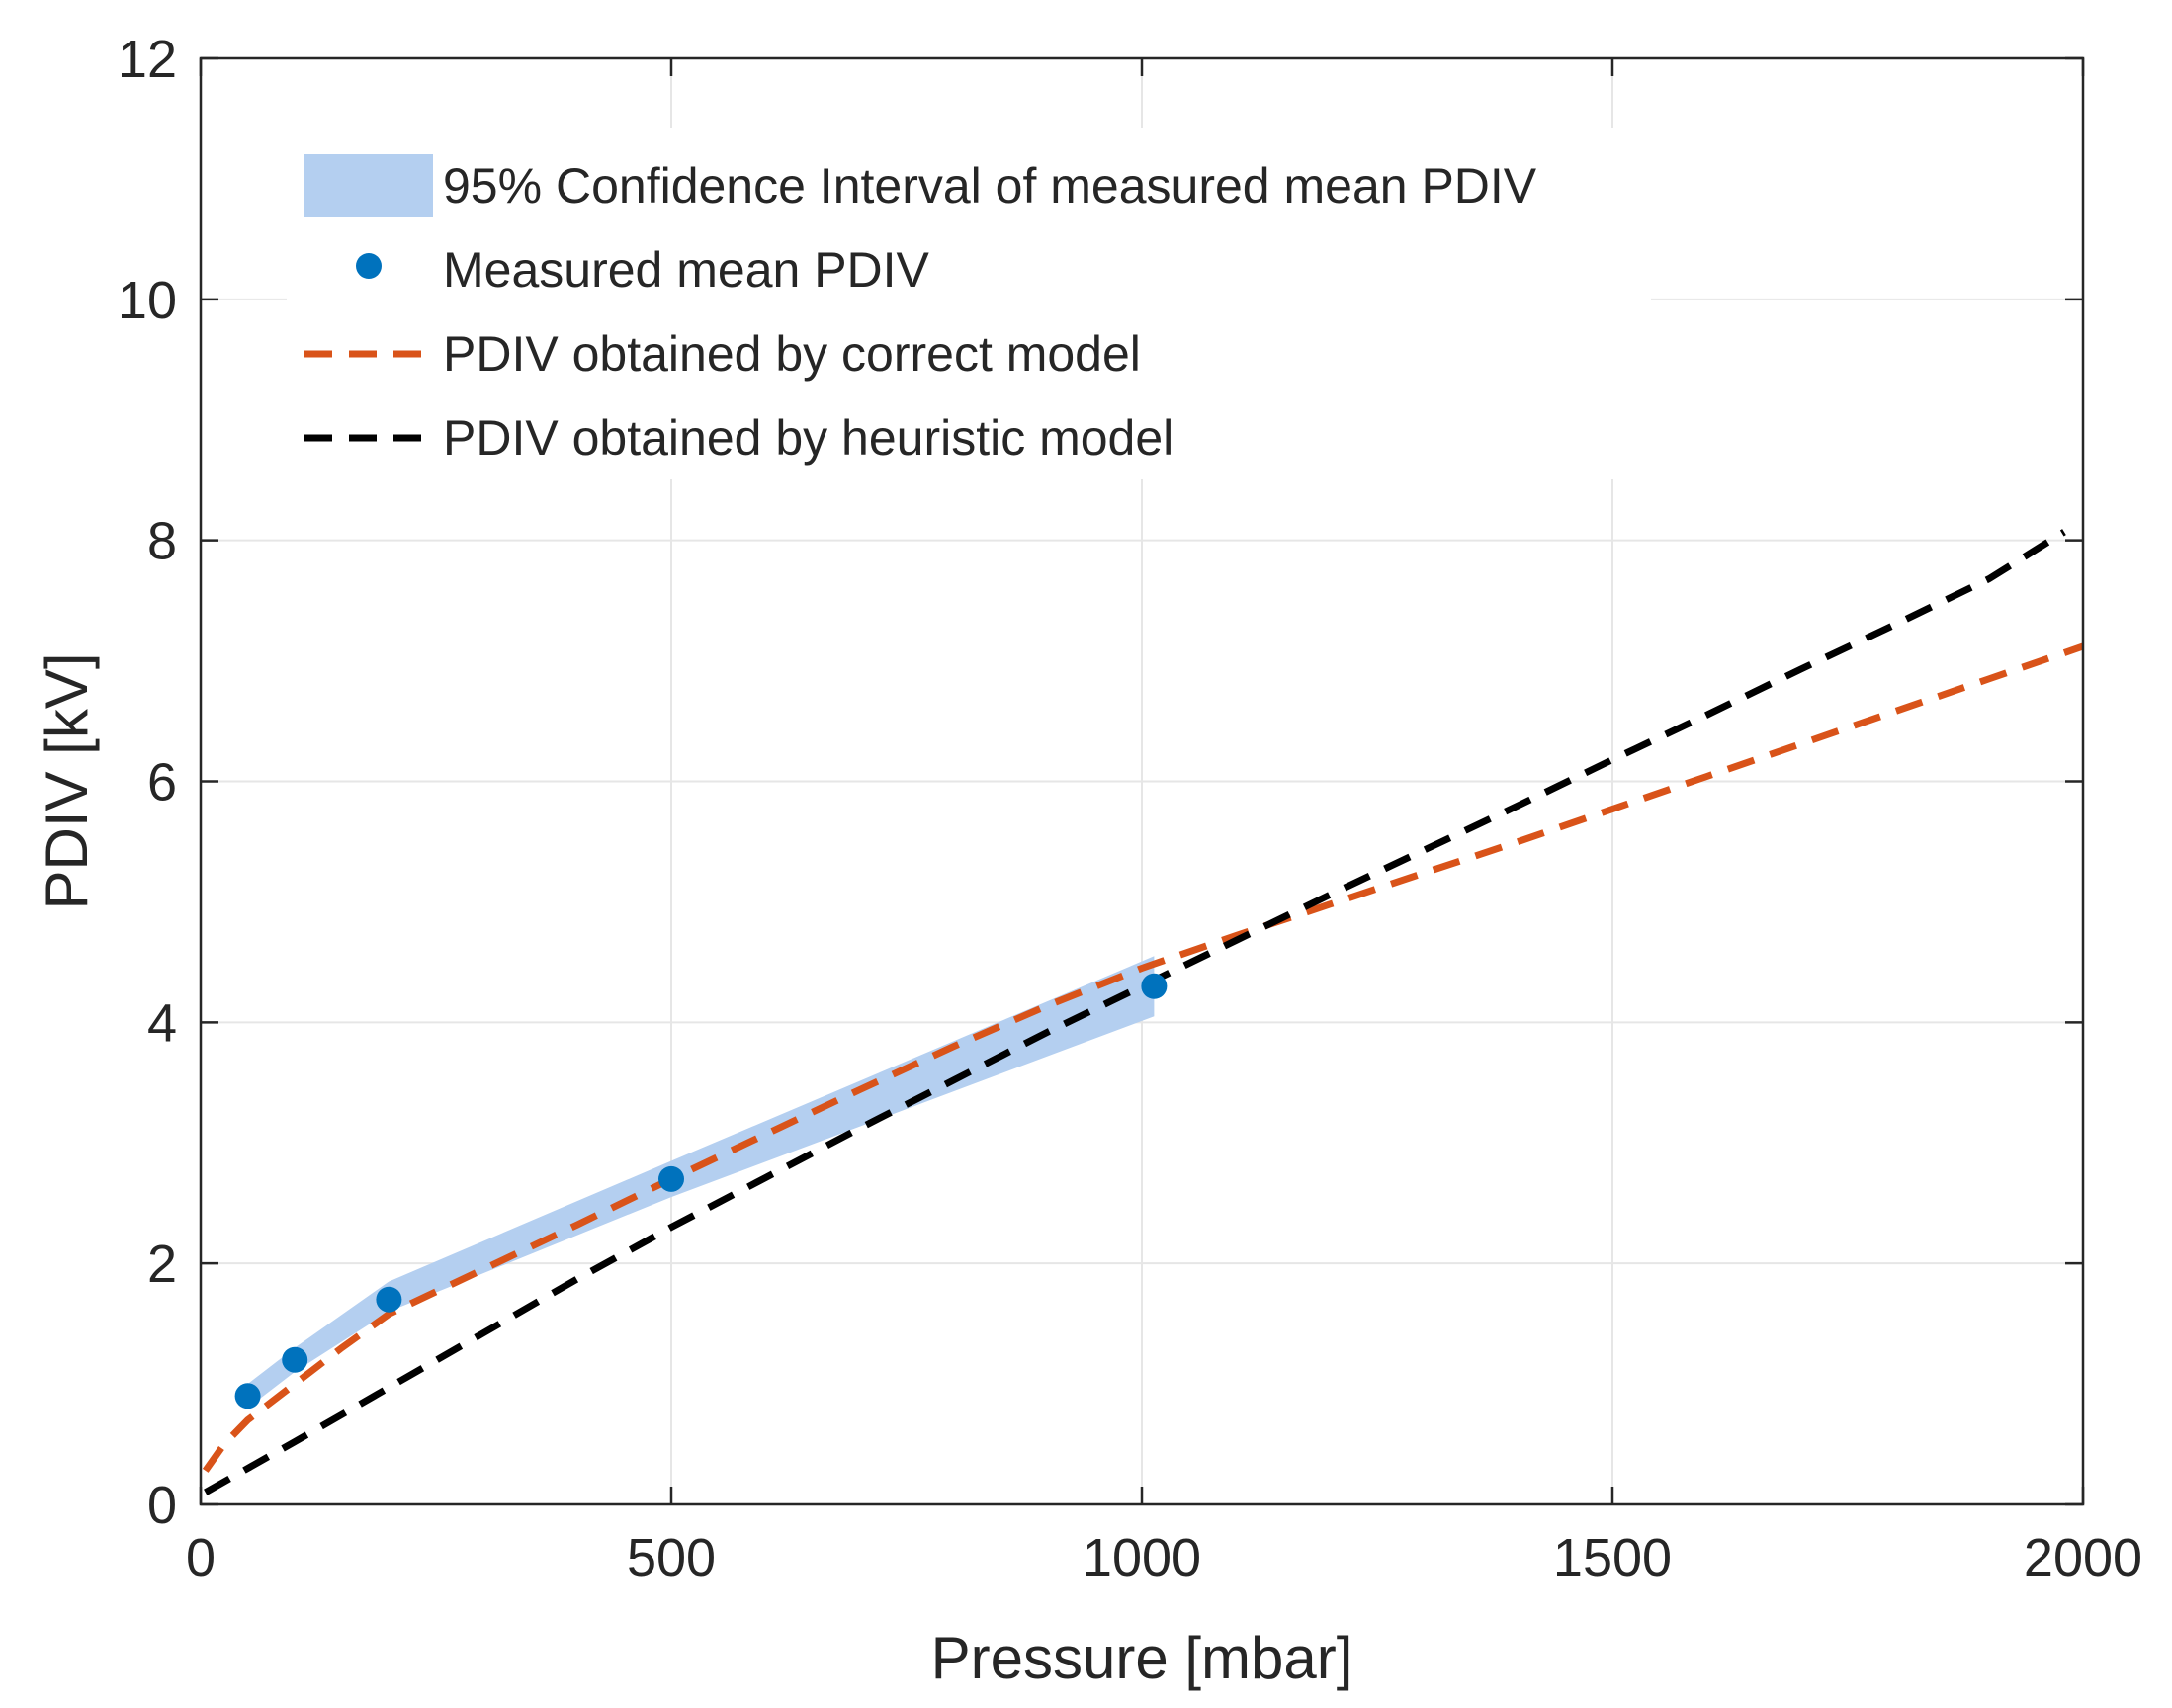  What do you see at coordinates (2083, 1557) in the screenshot?
I see `x-tick-label: 2000` at bounding box center [2083, 1557].